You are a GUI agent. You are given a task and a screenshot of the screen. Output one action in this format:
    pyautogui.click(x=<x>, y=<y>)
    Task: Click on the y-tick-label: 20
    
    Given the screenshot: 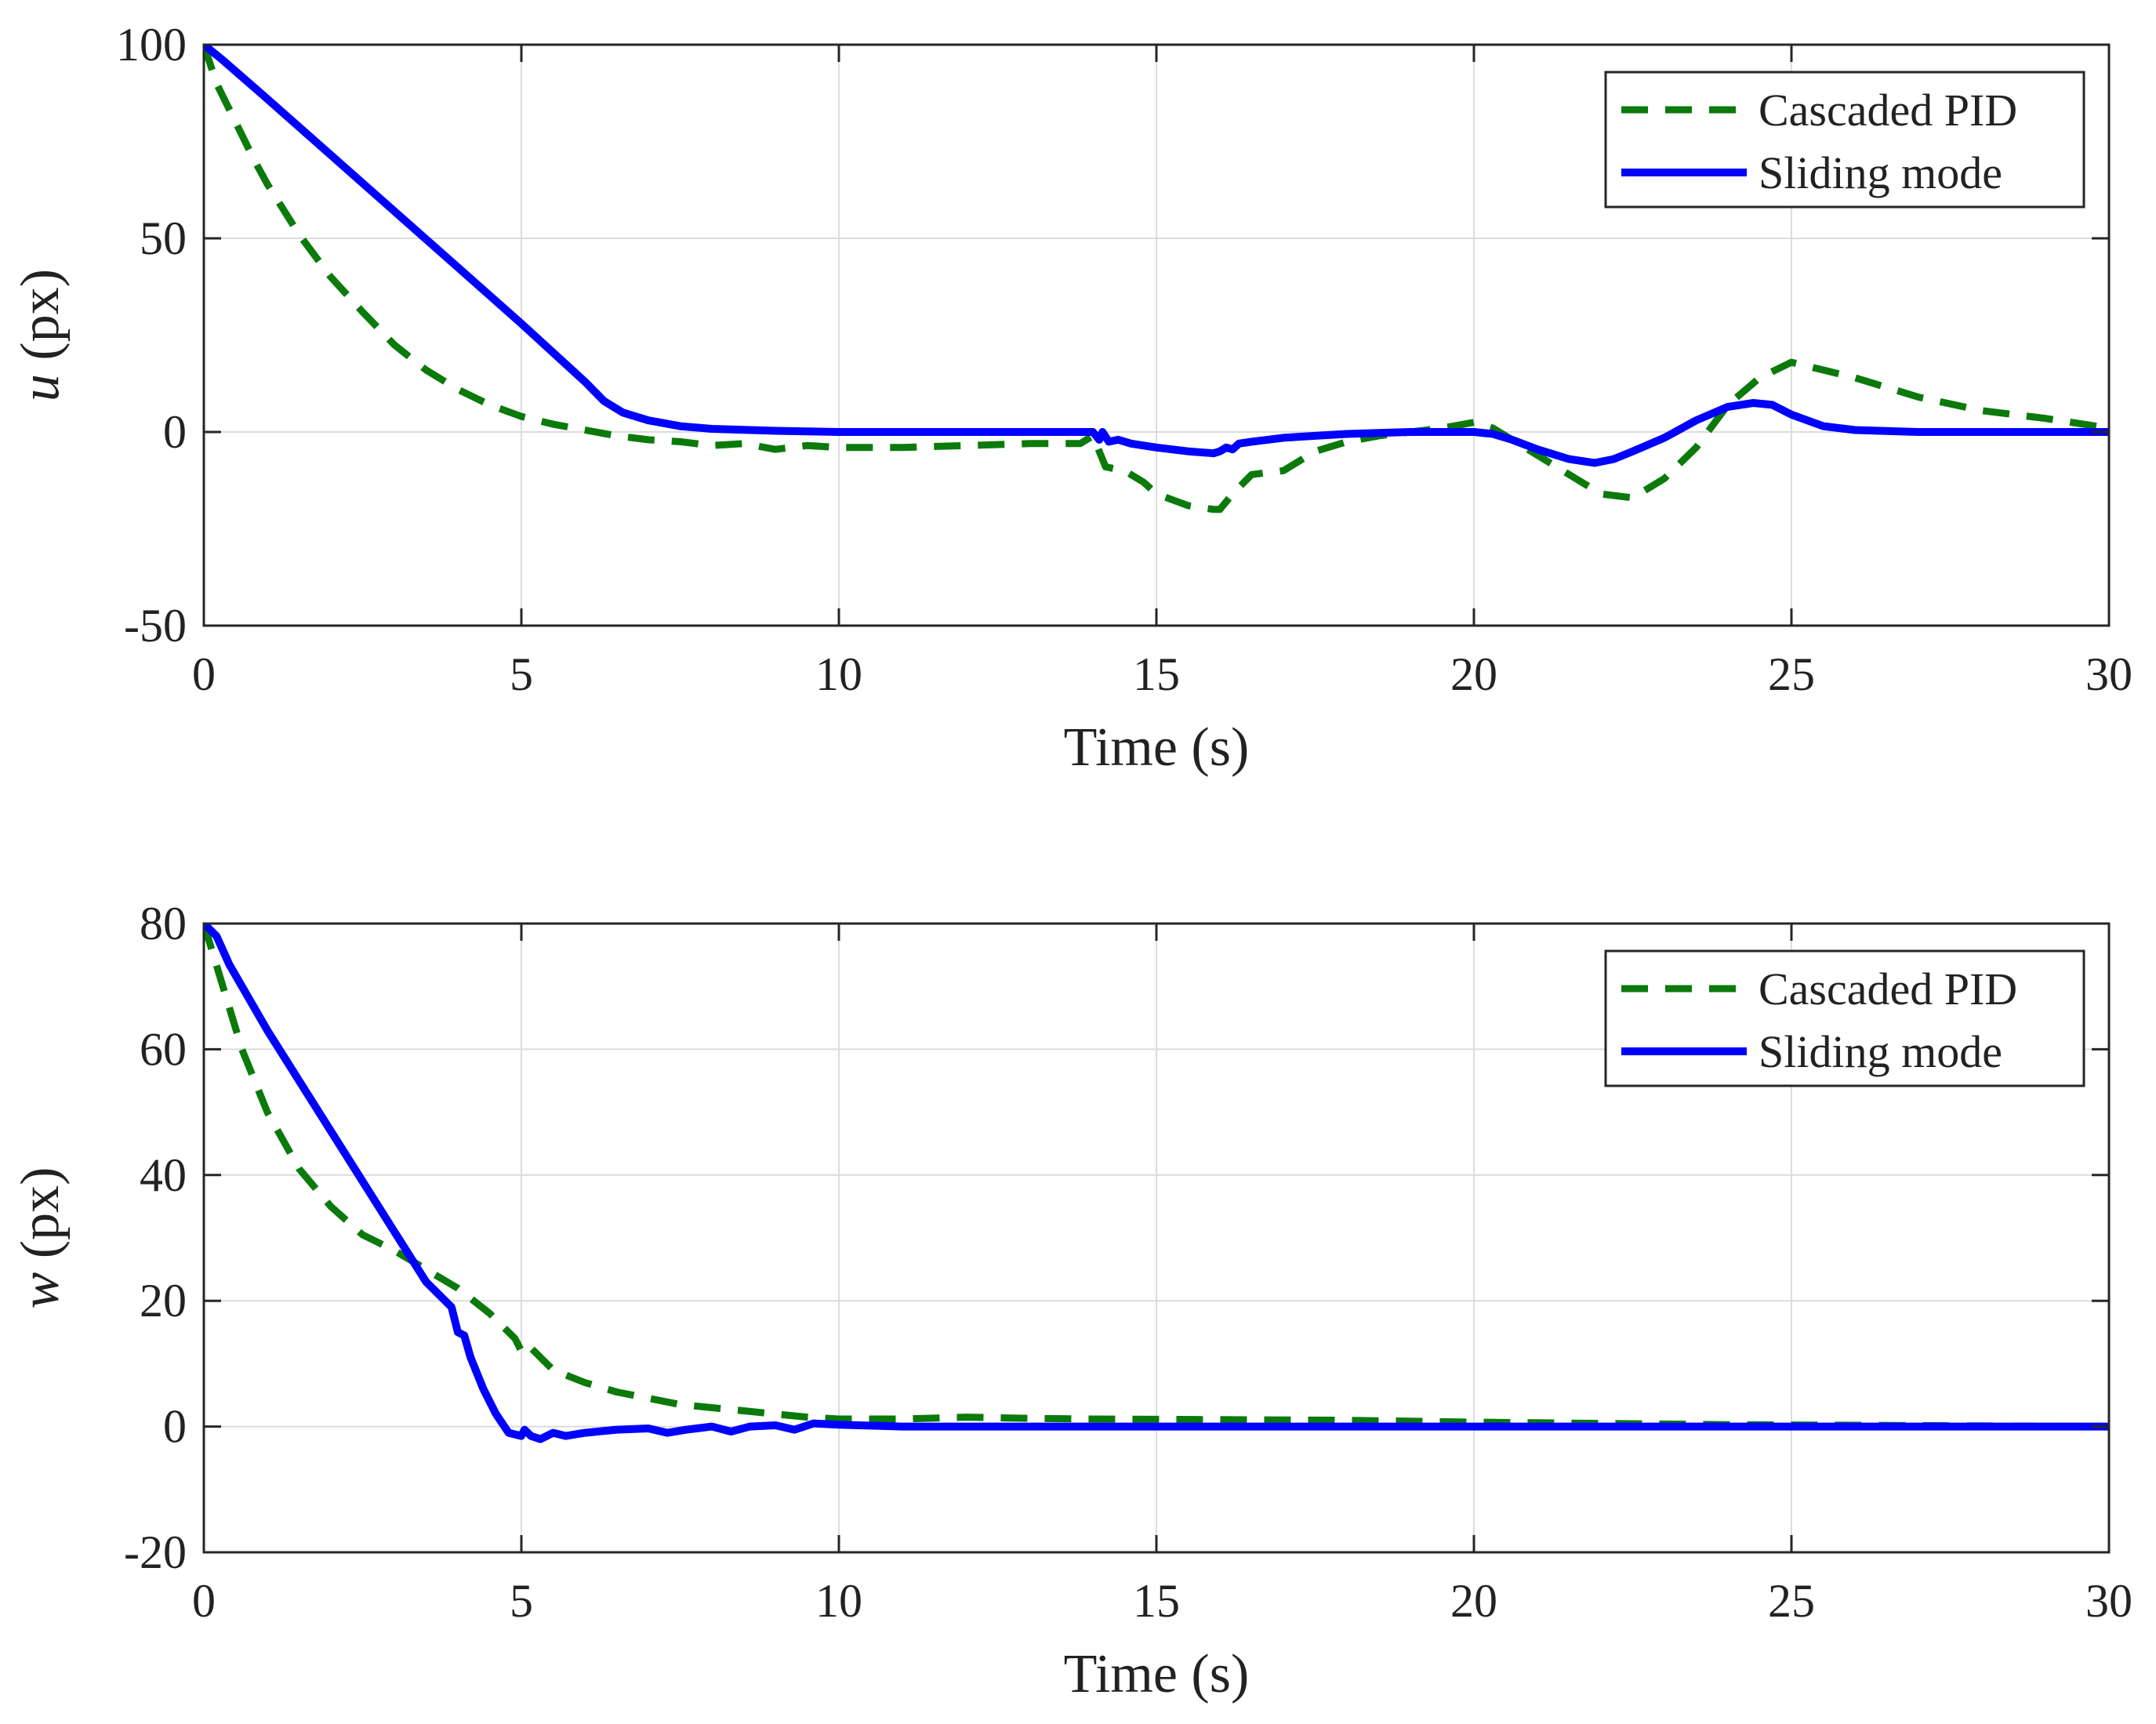 What is the action you would take?
    pyautogui.click(x=163, y=1301)
    